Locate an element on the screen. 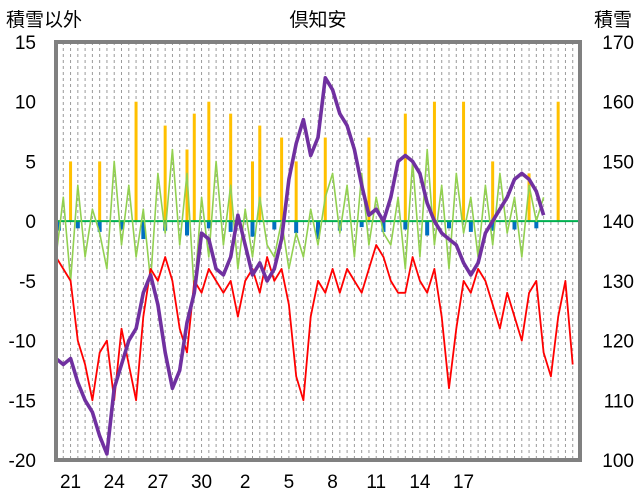 The height and width of the screenshot is (501, 636). x-tick-label: 5 is located at coordinates (289, 482).